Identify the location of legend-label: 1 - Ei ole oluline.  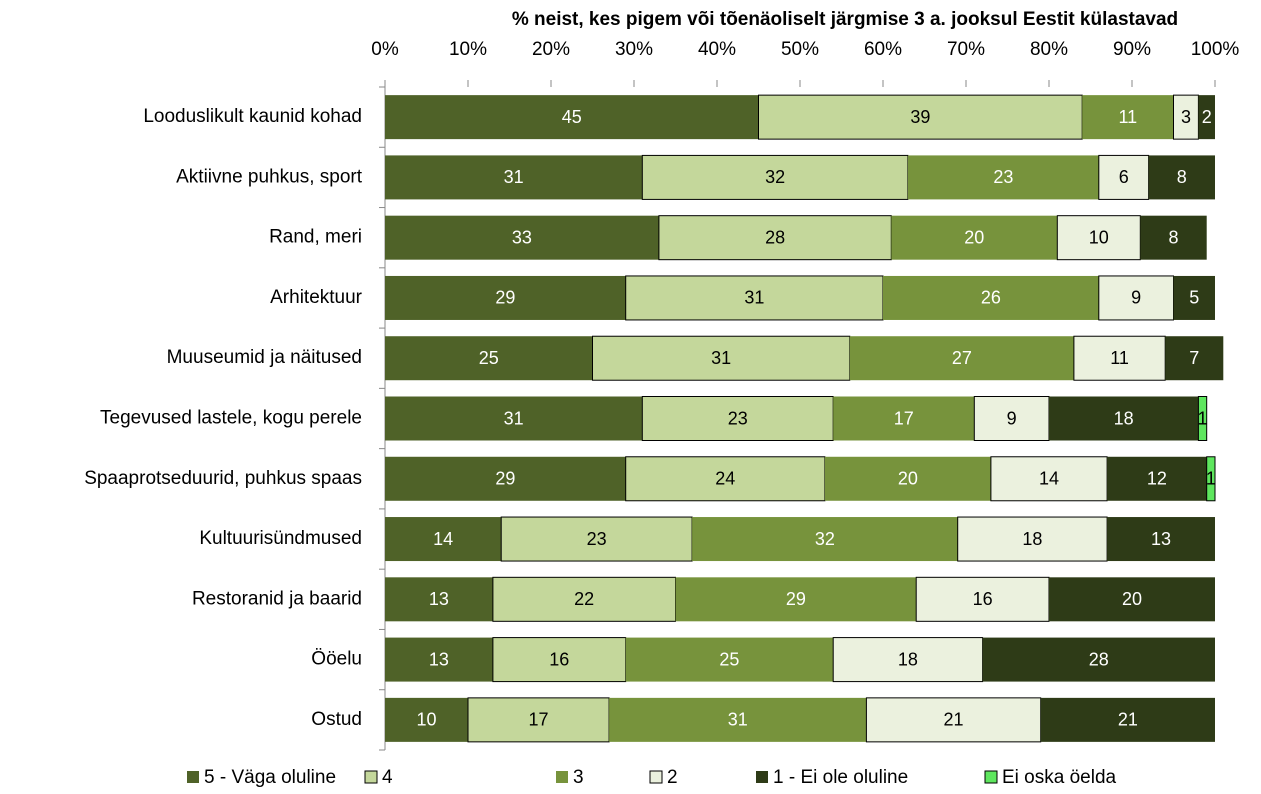
(840, 777).